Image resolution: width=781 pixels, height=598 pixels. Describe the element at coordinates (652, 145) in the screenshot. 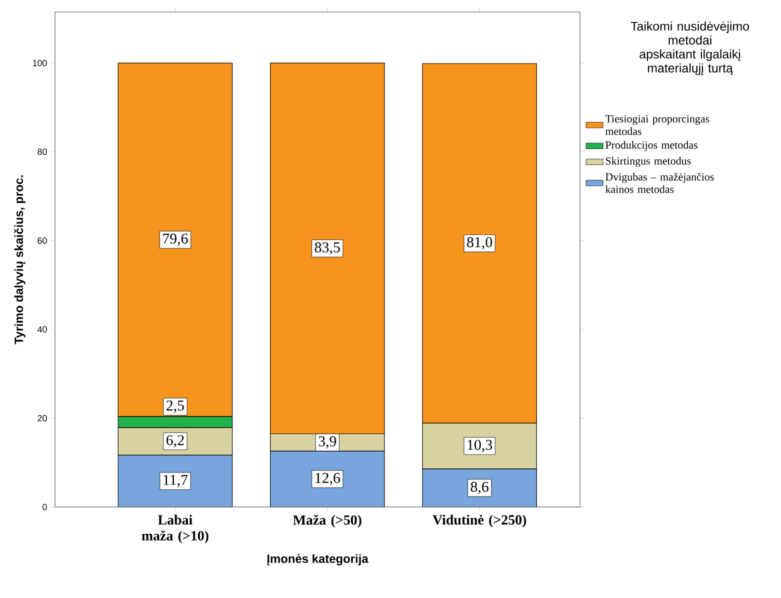

I see `legend-label: Produkcijos metodas` at that location.